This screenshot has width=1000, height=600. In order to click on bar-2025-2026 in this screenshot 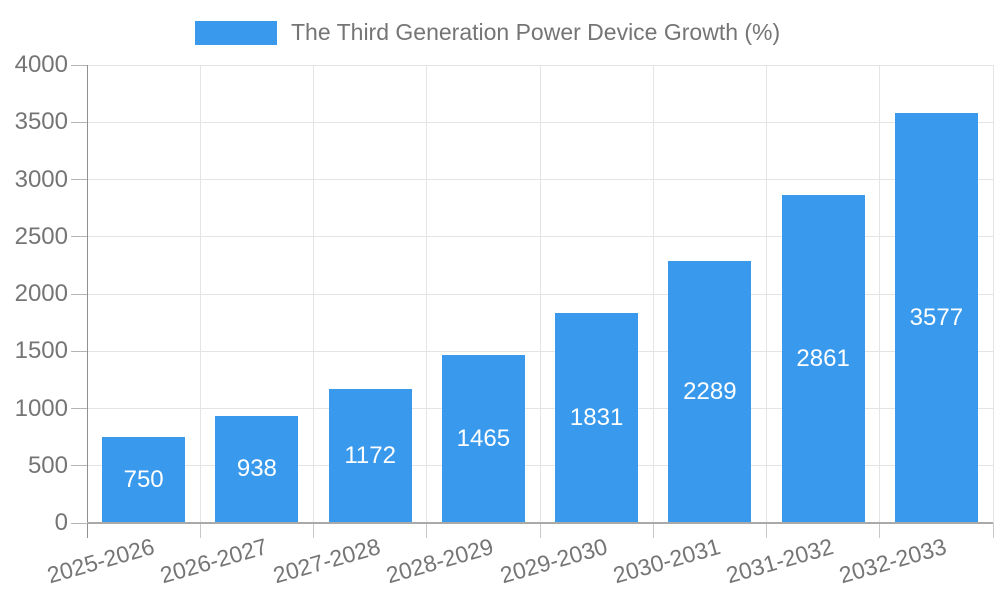, I will do `click(144, 480)`.